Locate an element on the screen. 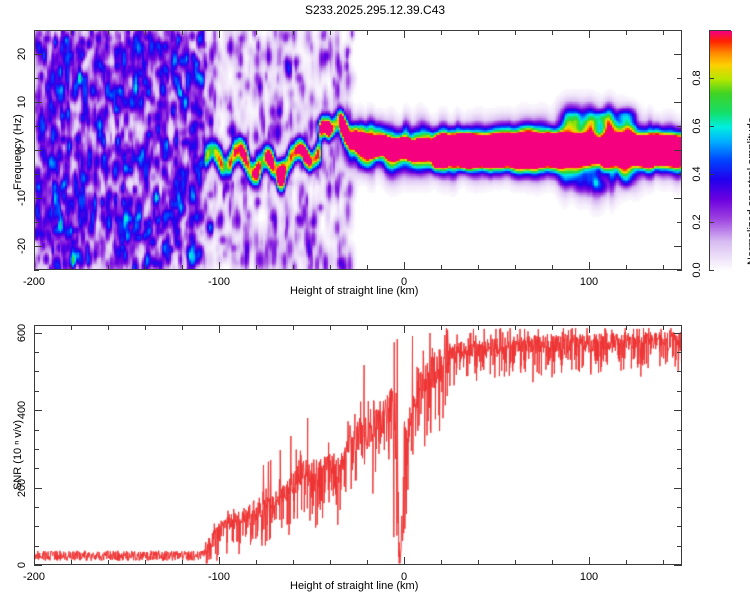 Image resolution: width=750 pixels, height=600 pixels. y-tick-label: 20 is located at coordinates (22, 54).